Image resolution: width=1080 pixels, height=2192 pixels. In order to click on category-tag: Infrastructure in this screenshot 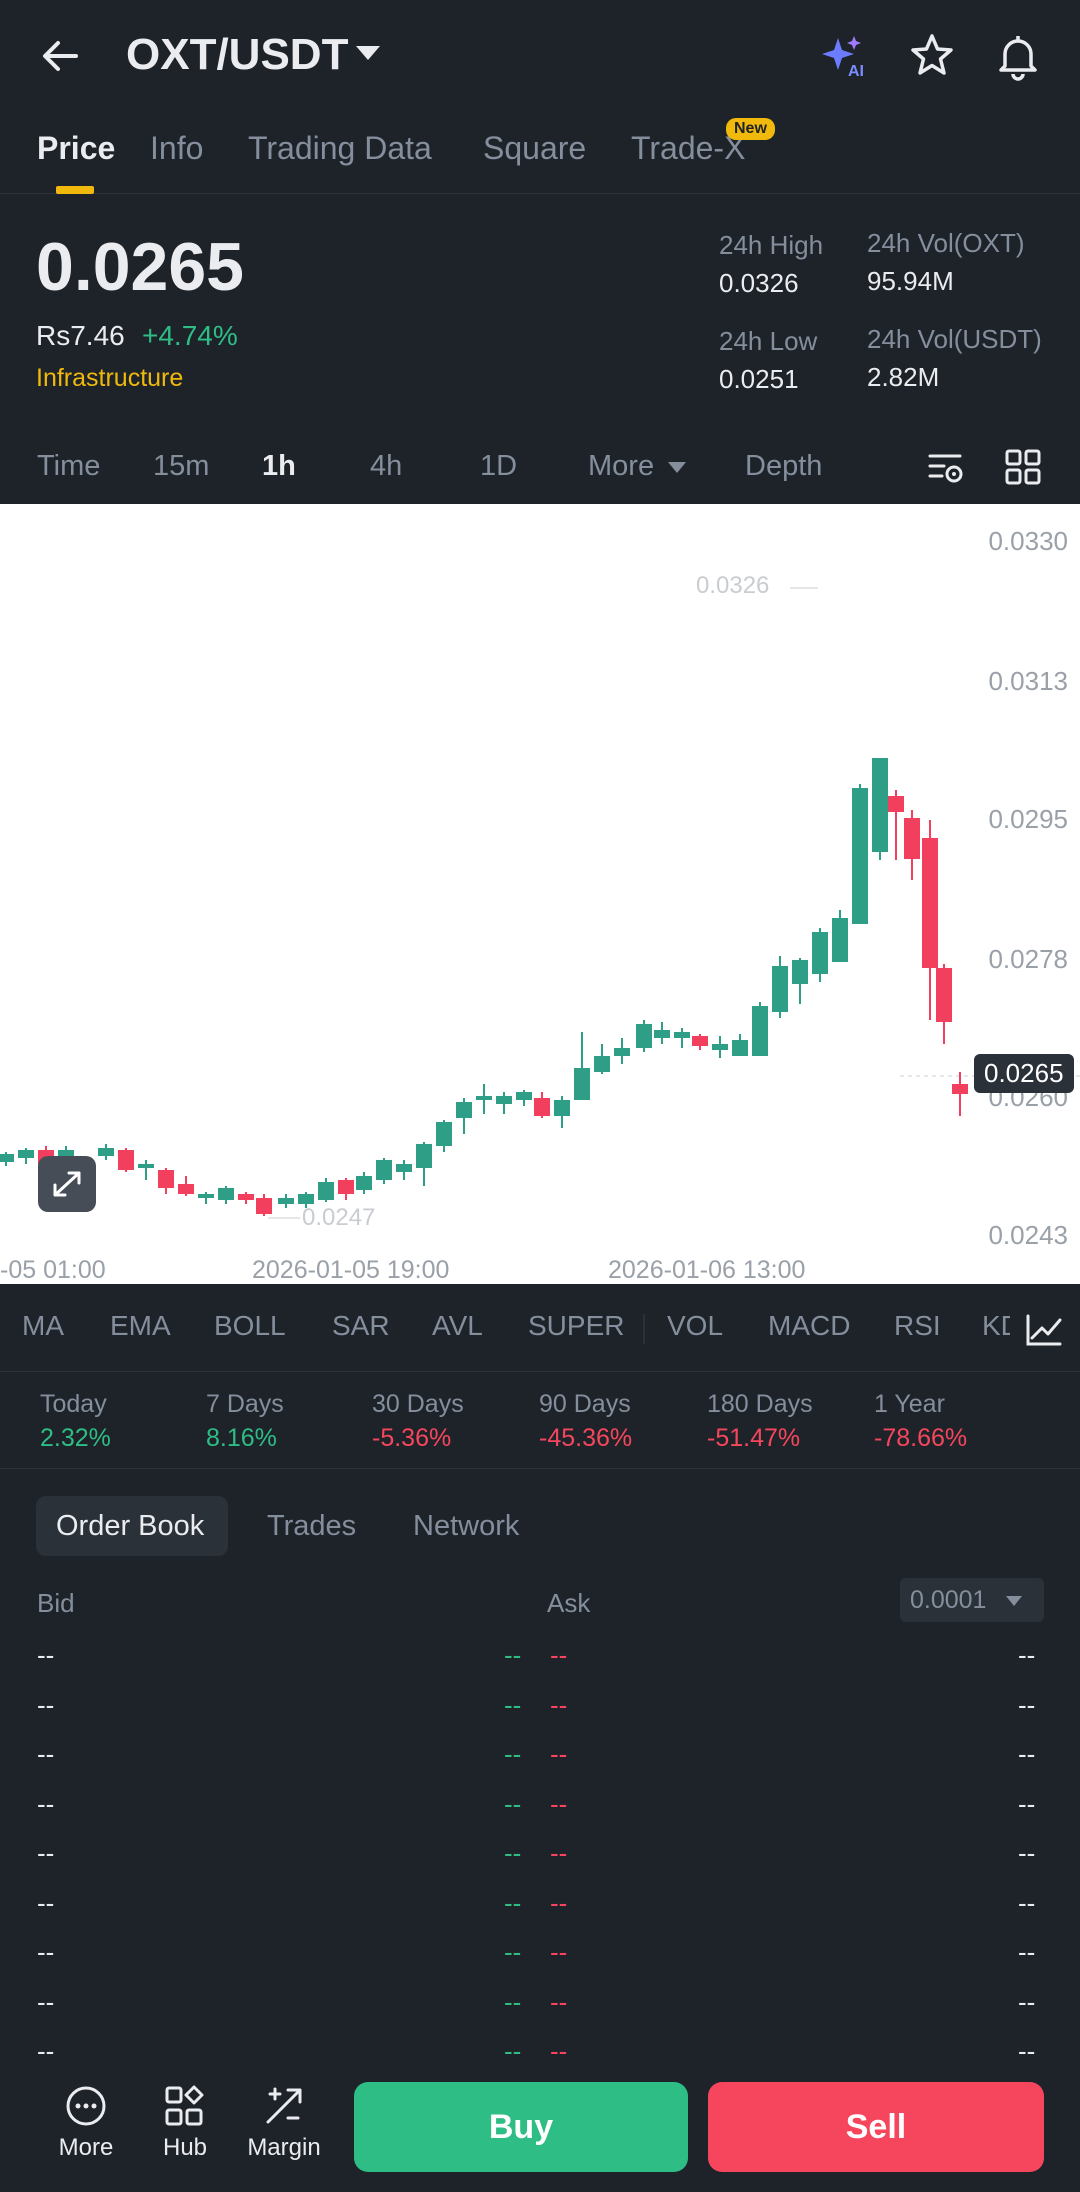, I will do `click(110, 378)`.